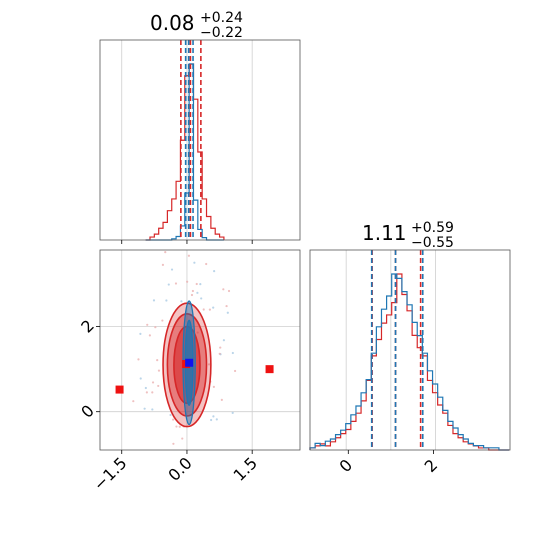 The height and width of the screenshot is (550, 550). Describe the element at coordinates (191, 140) in the screenshot. I see `marginal-1-quantile-lines` at that location.